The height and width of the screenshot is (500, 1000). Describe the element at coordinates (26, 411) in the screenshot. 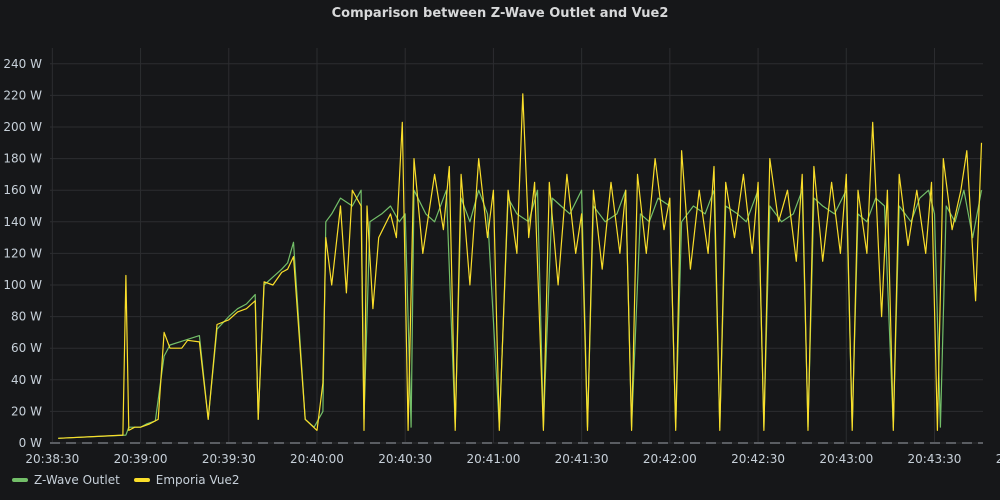

I see `y-tick-label: 20 W` at that location.